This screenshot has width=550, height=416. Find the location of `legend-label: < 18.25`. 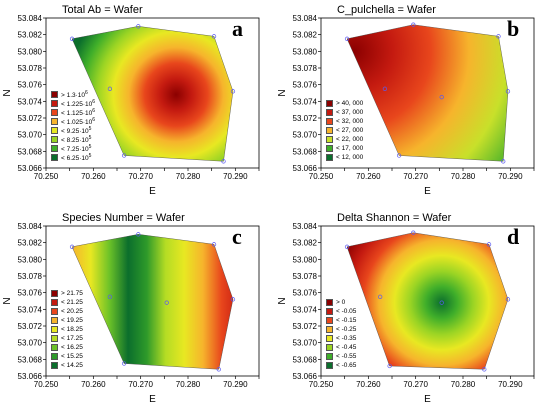

legend-label: < 18.25 is located at coordinates (72, 329).